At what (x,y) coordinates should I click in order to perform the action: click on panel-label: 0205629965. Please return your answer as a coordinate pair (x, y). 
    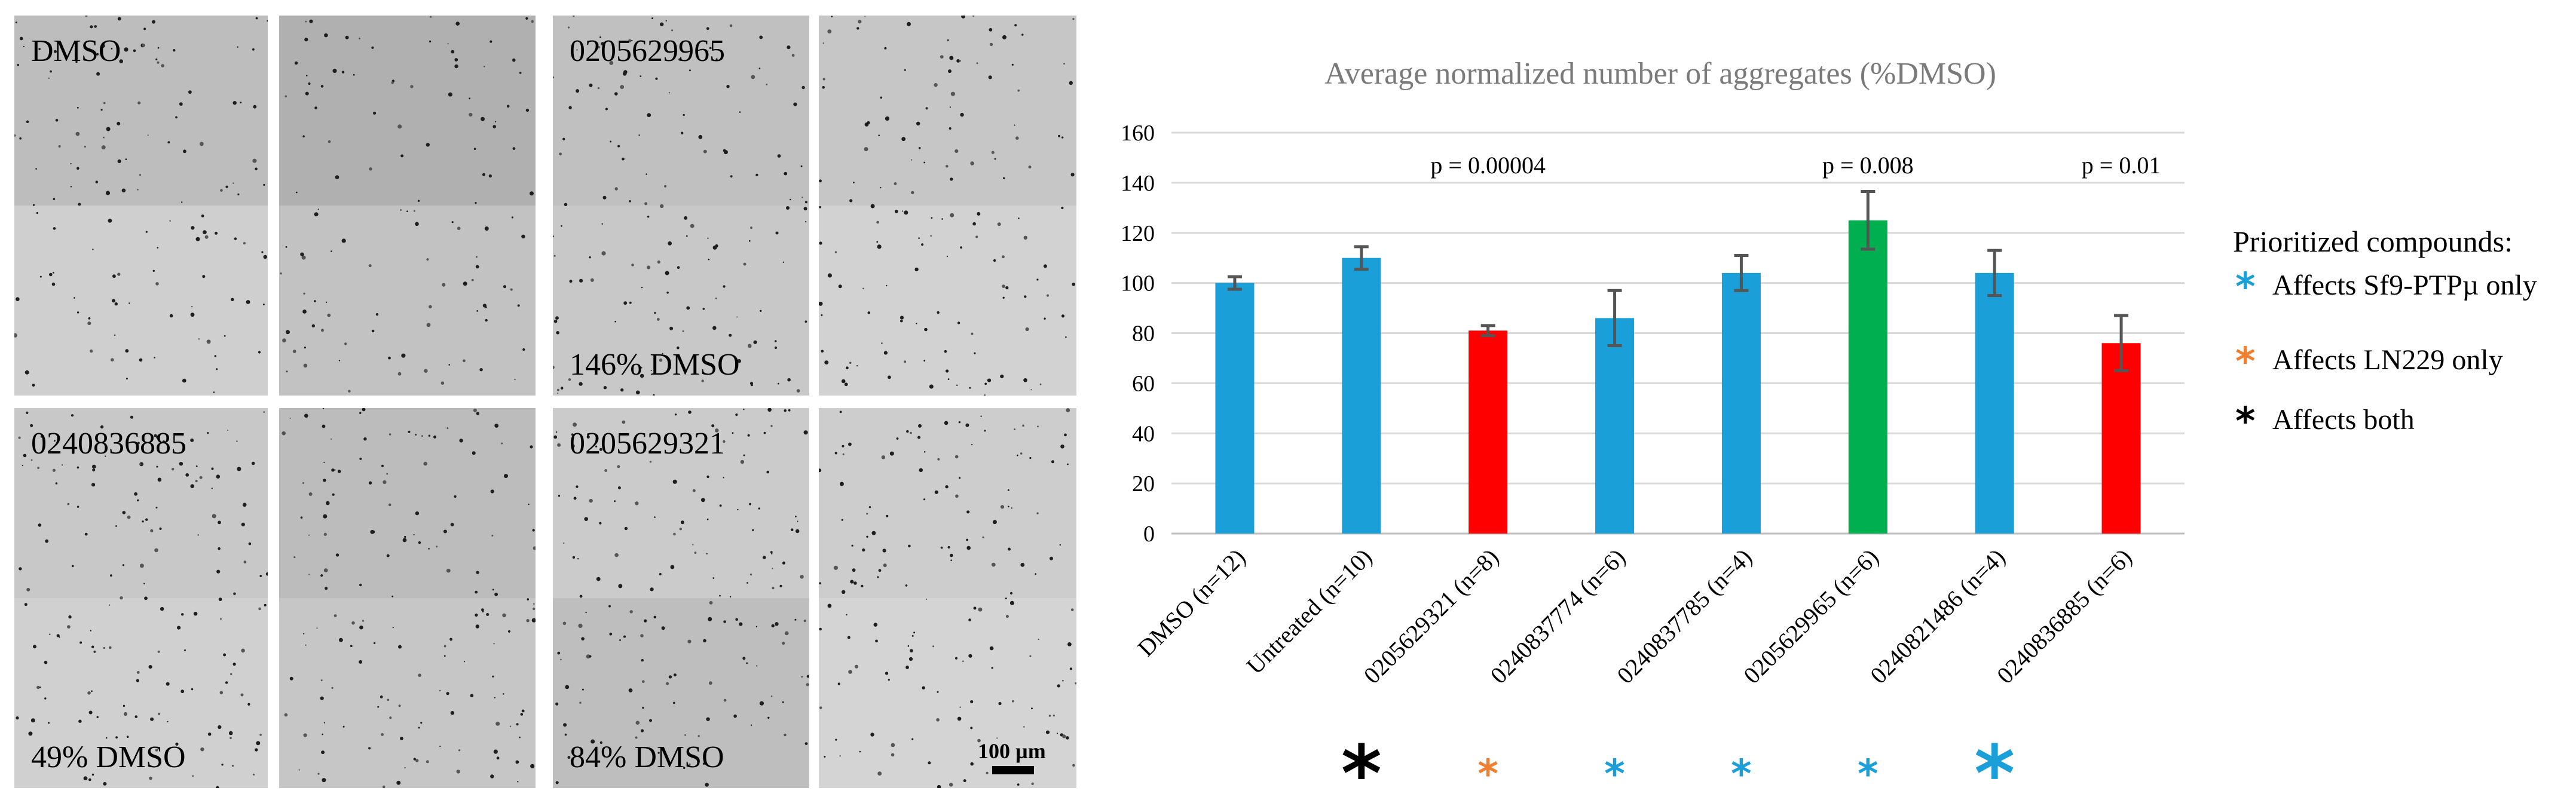
    Looking at the image, I should click on (647, 51).